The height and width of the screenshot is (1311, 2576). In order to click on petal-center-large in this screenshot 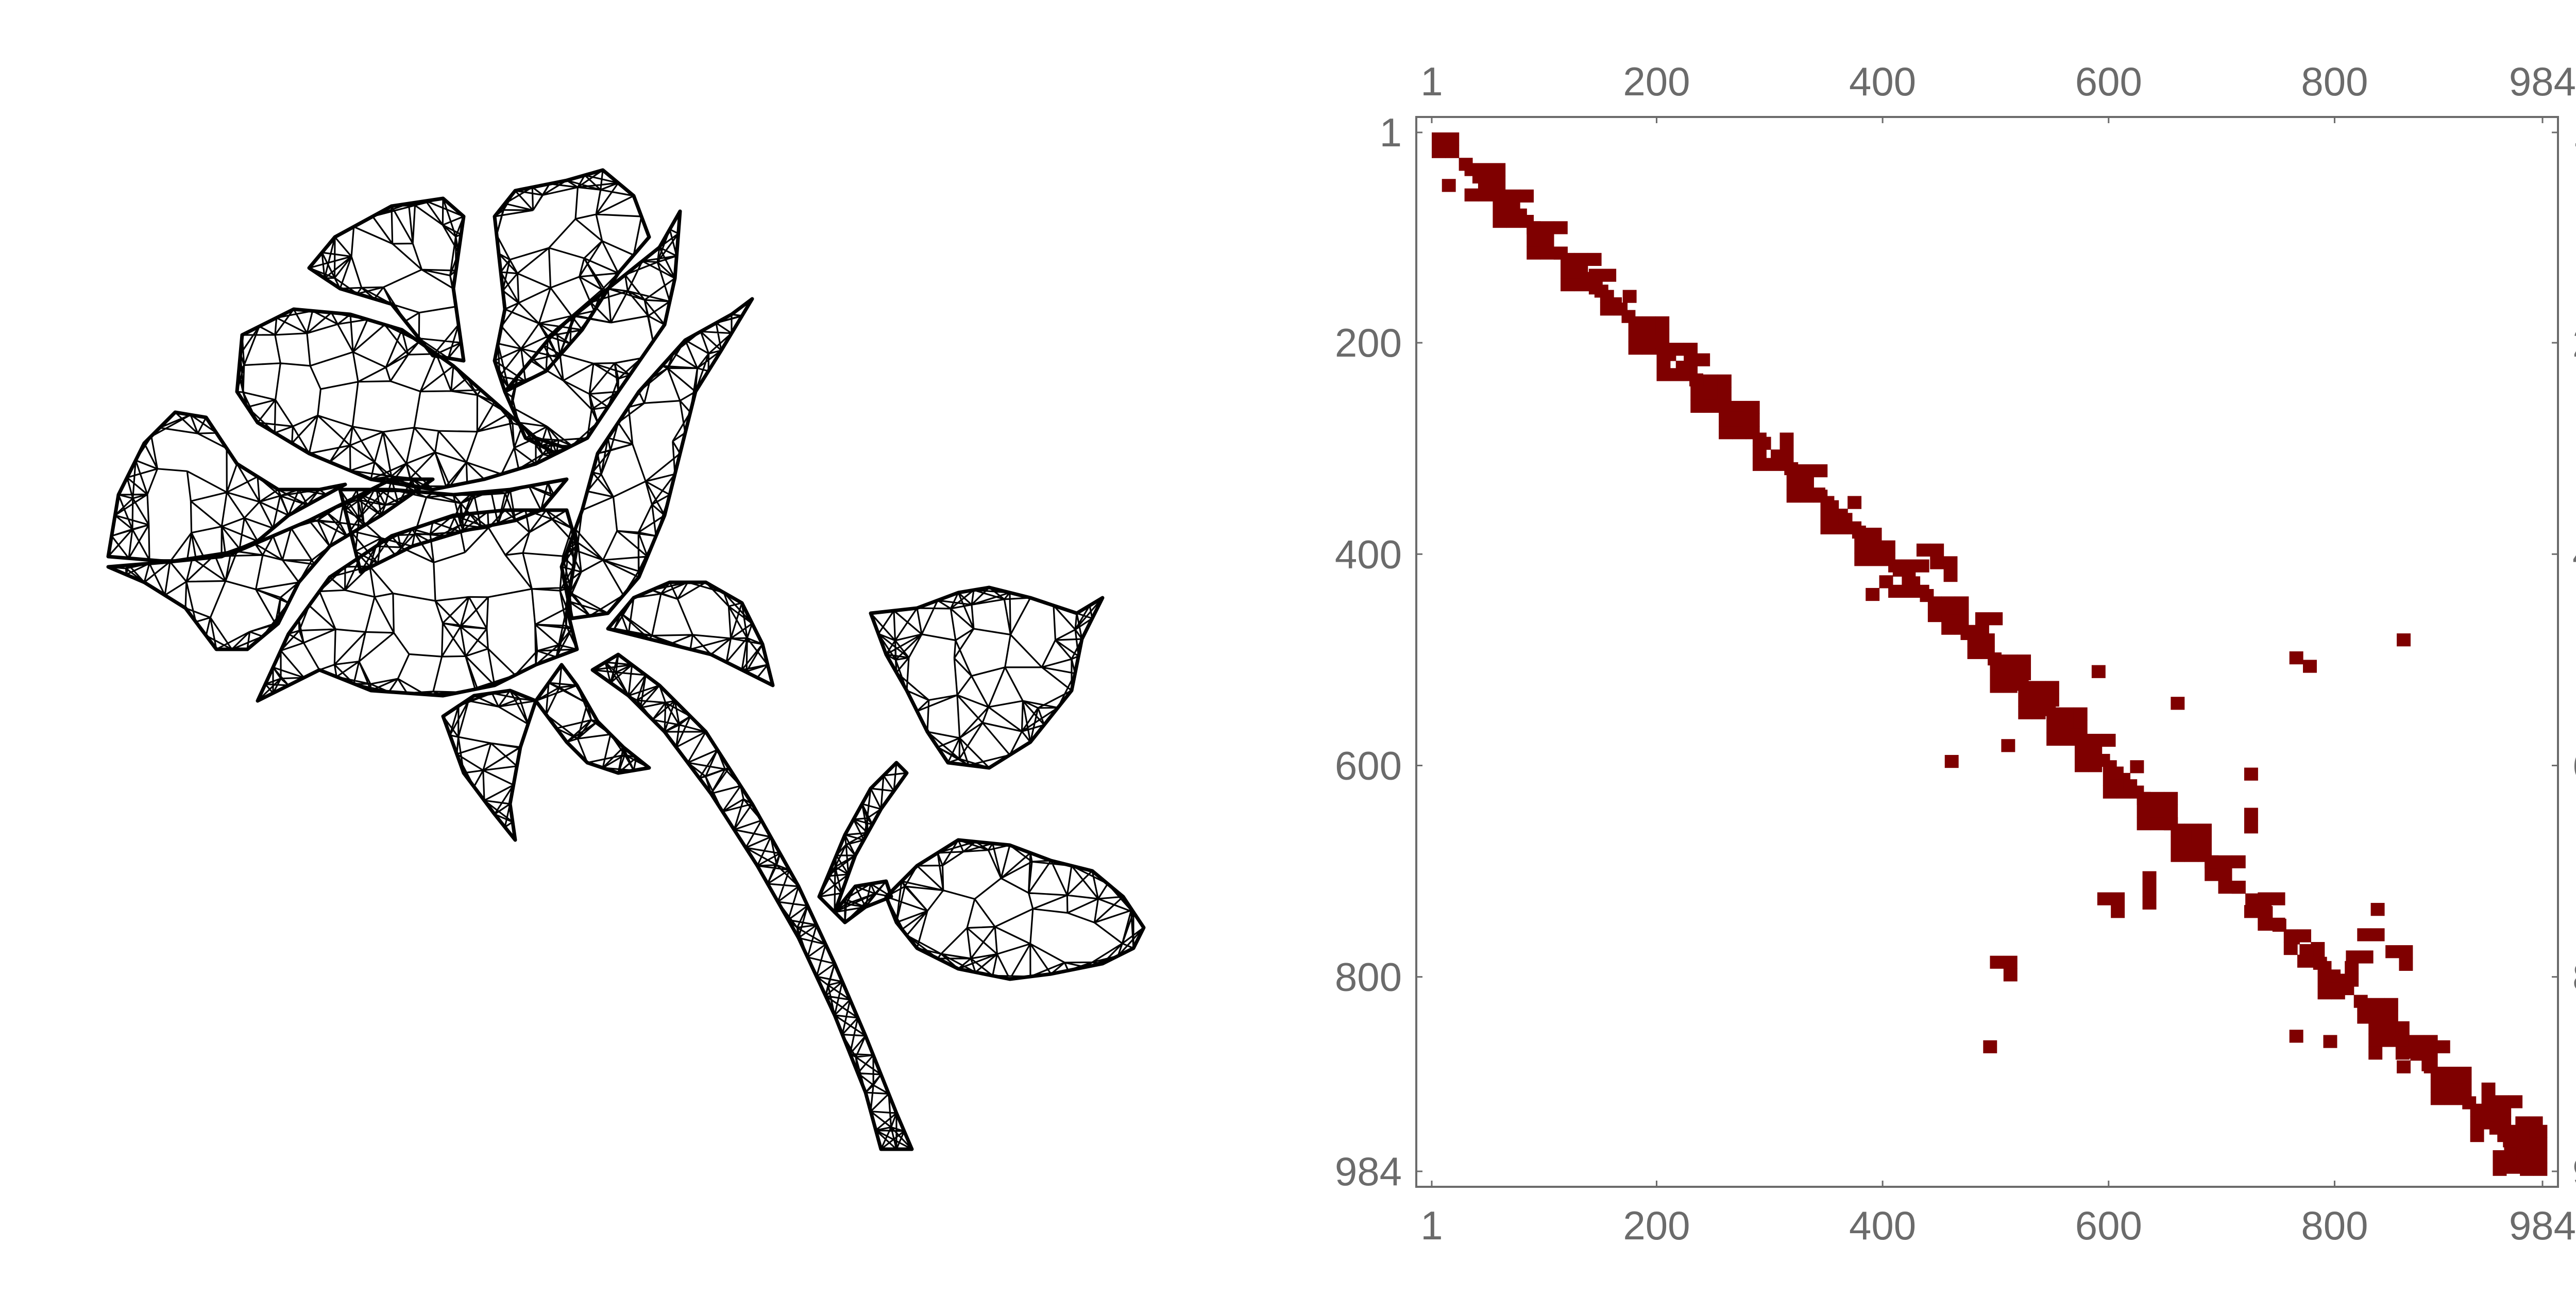, I will do `click(417, 605)`.